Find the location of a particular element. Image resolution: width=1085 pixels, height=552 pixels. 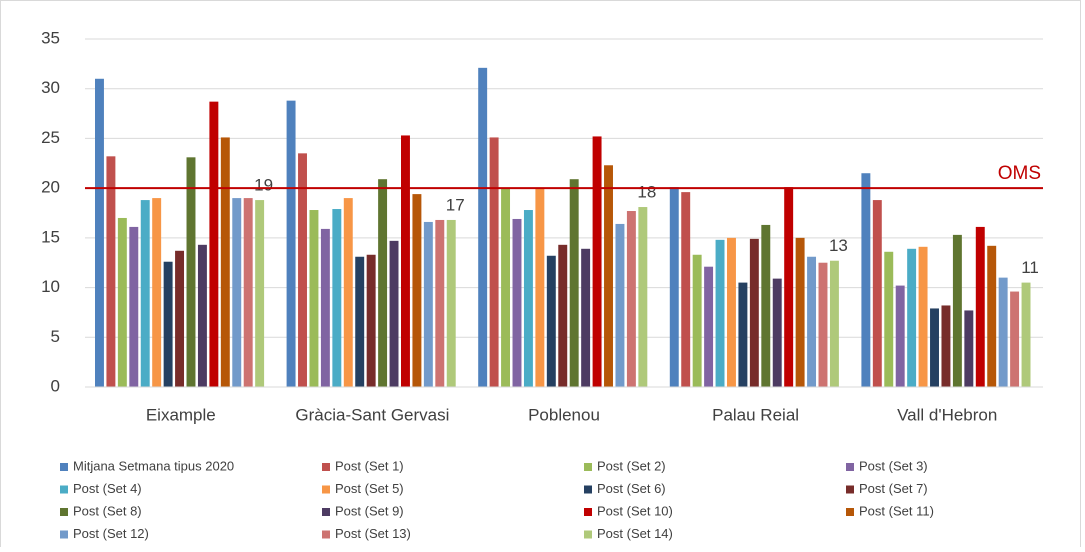

x-tick-label: Gràcia-Sant Gervasi is located at coordinates (372, 414).